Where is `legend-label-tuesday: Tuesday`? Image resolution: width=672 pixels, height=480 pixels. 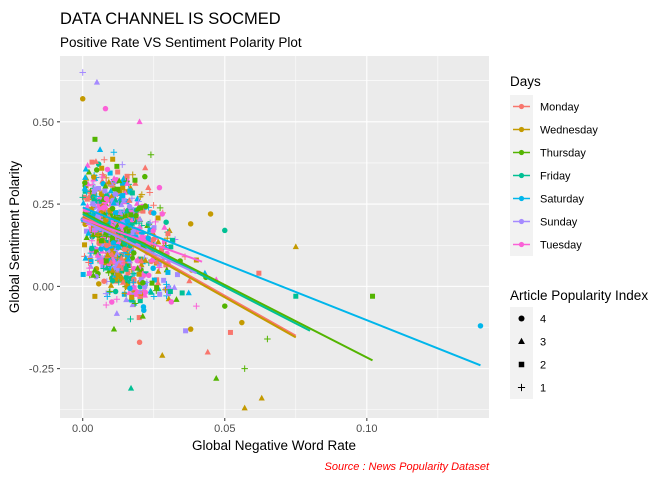 legend-label-tuesday: Tuesday is located at coordinates (561, 246).